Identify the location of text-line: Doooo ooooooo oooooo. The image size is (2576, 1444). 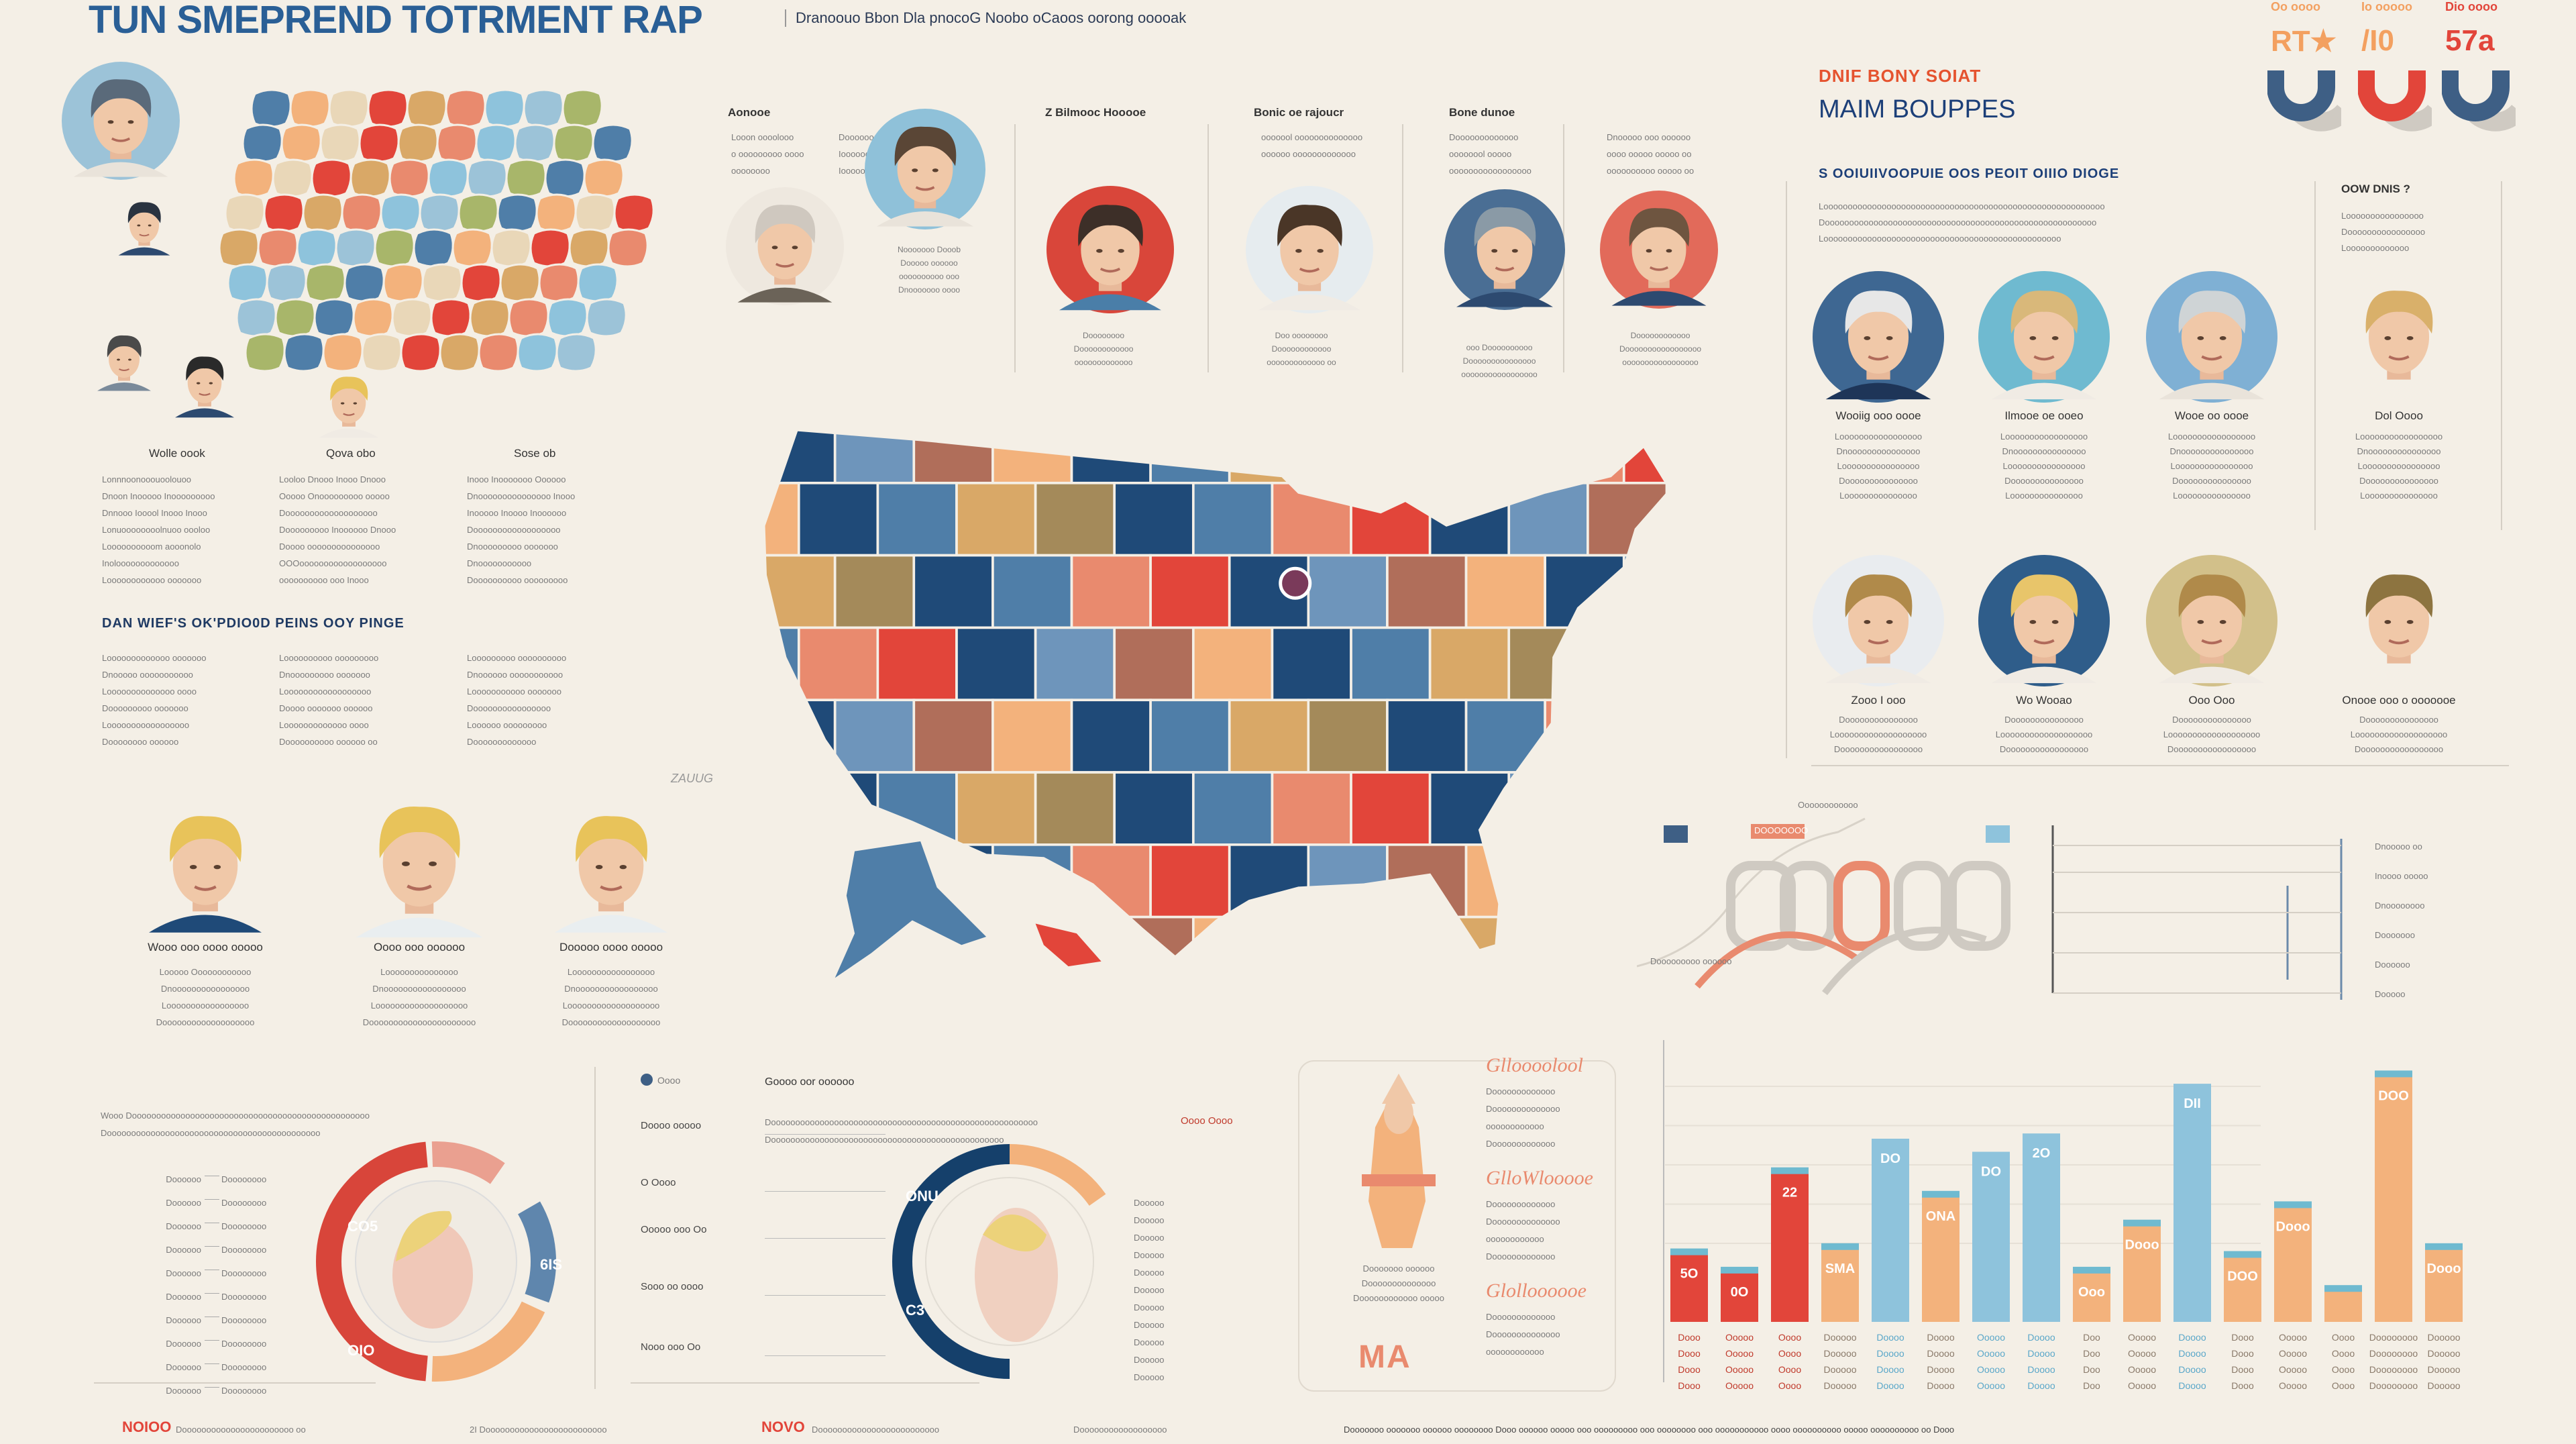
(326, 708).